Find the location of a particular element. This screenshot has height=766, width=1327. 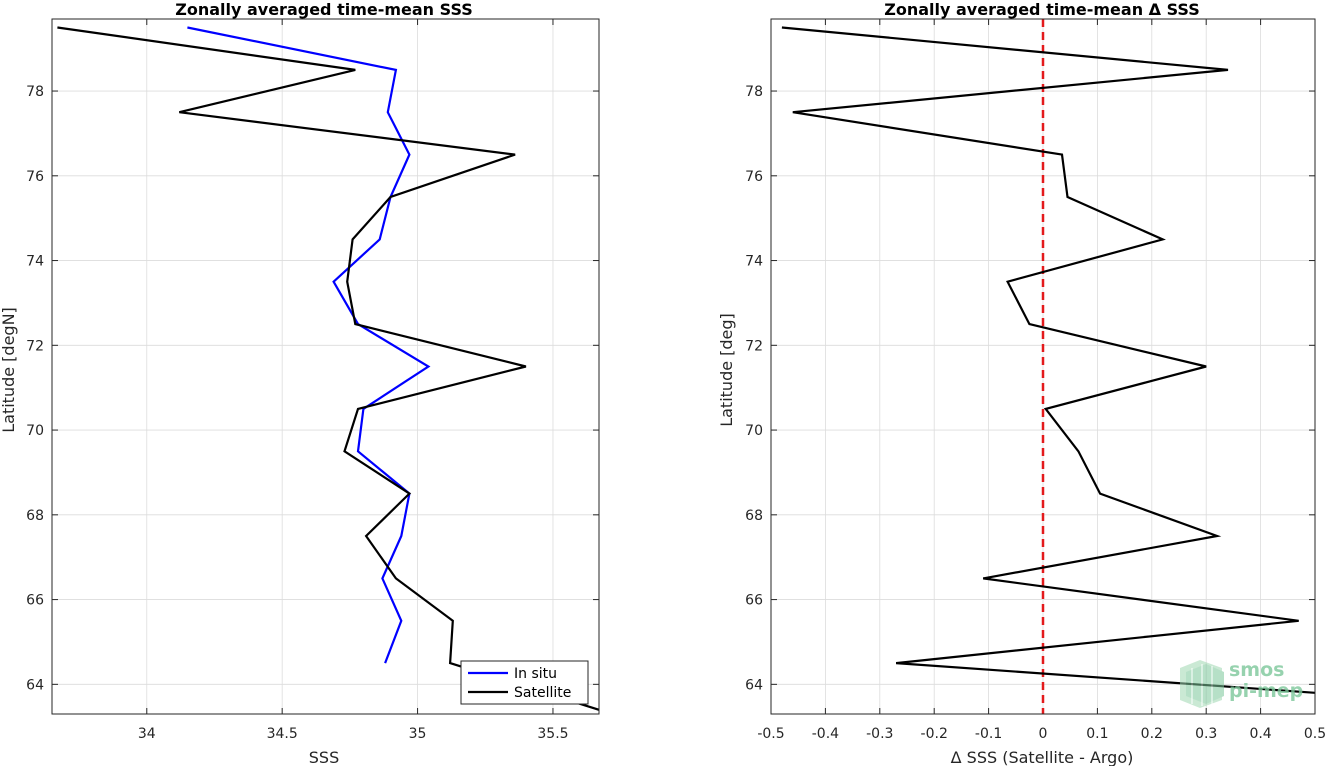

legend-label-satellite: Satellite is located at coordinates (542, 693).